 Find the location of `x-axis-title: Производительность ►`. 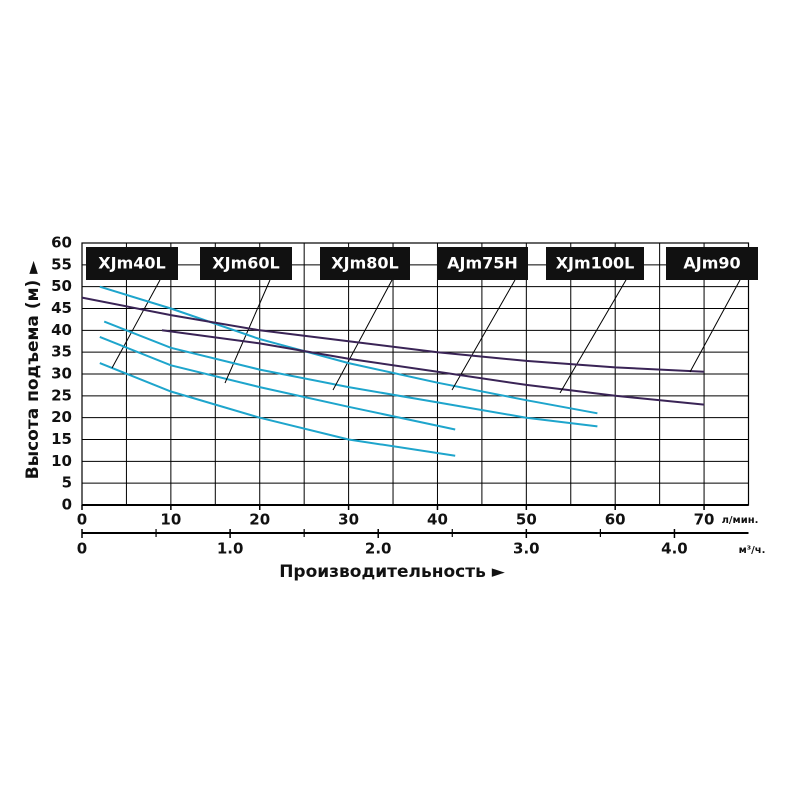

x-axis-title: Производительность ► is located at coordinates (392, 572).